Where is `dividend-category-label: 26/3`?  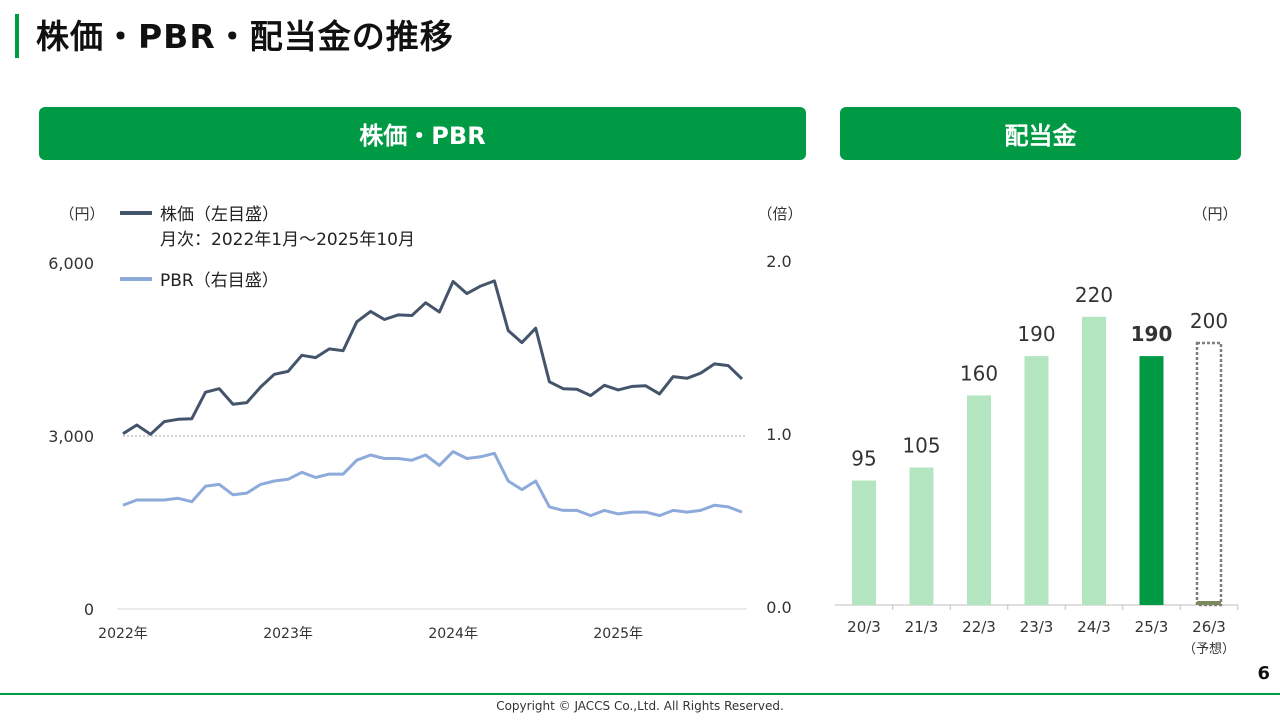 dividend-category-label: 26/3 is located at coordinates (1209, 627).